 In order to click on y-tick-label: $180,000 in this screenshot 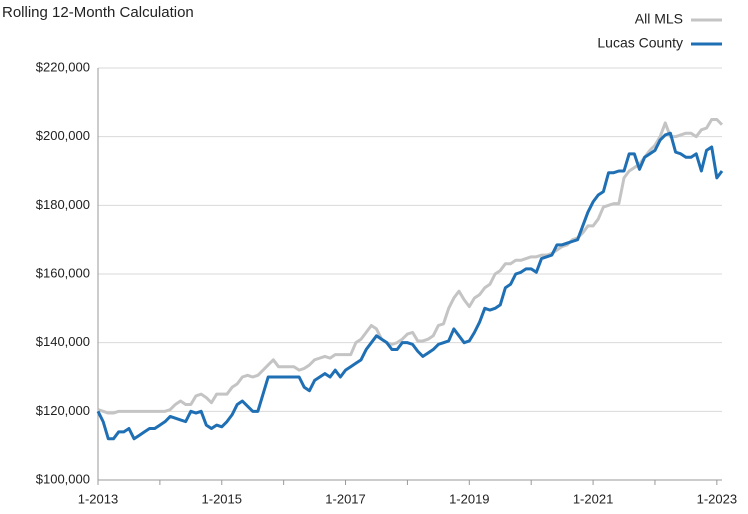, I will do `click(63, 204)`.